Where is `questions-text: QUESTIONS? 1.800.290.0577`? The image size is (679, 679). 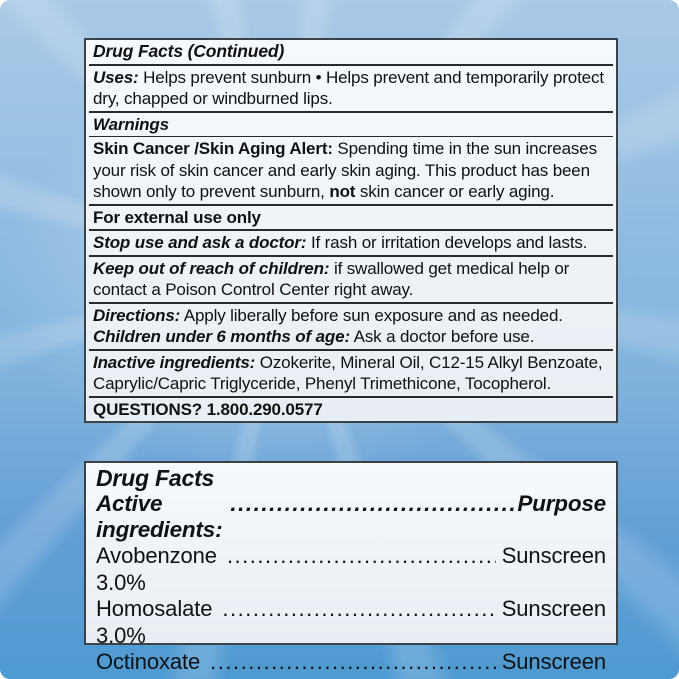
questions-text: QUESTIONS? 1.800.290.0577 is located at coordinates (208, 409).